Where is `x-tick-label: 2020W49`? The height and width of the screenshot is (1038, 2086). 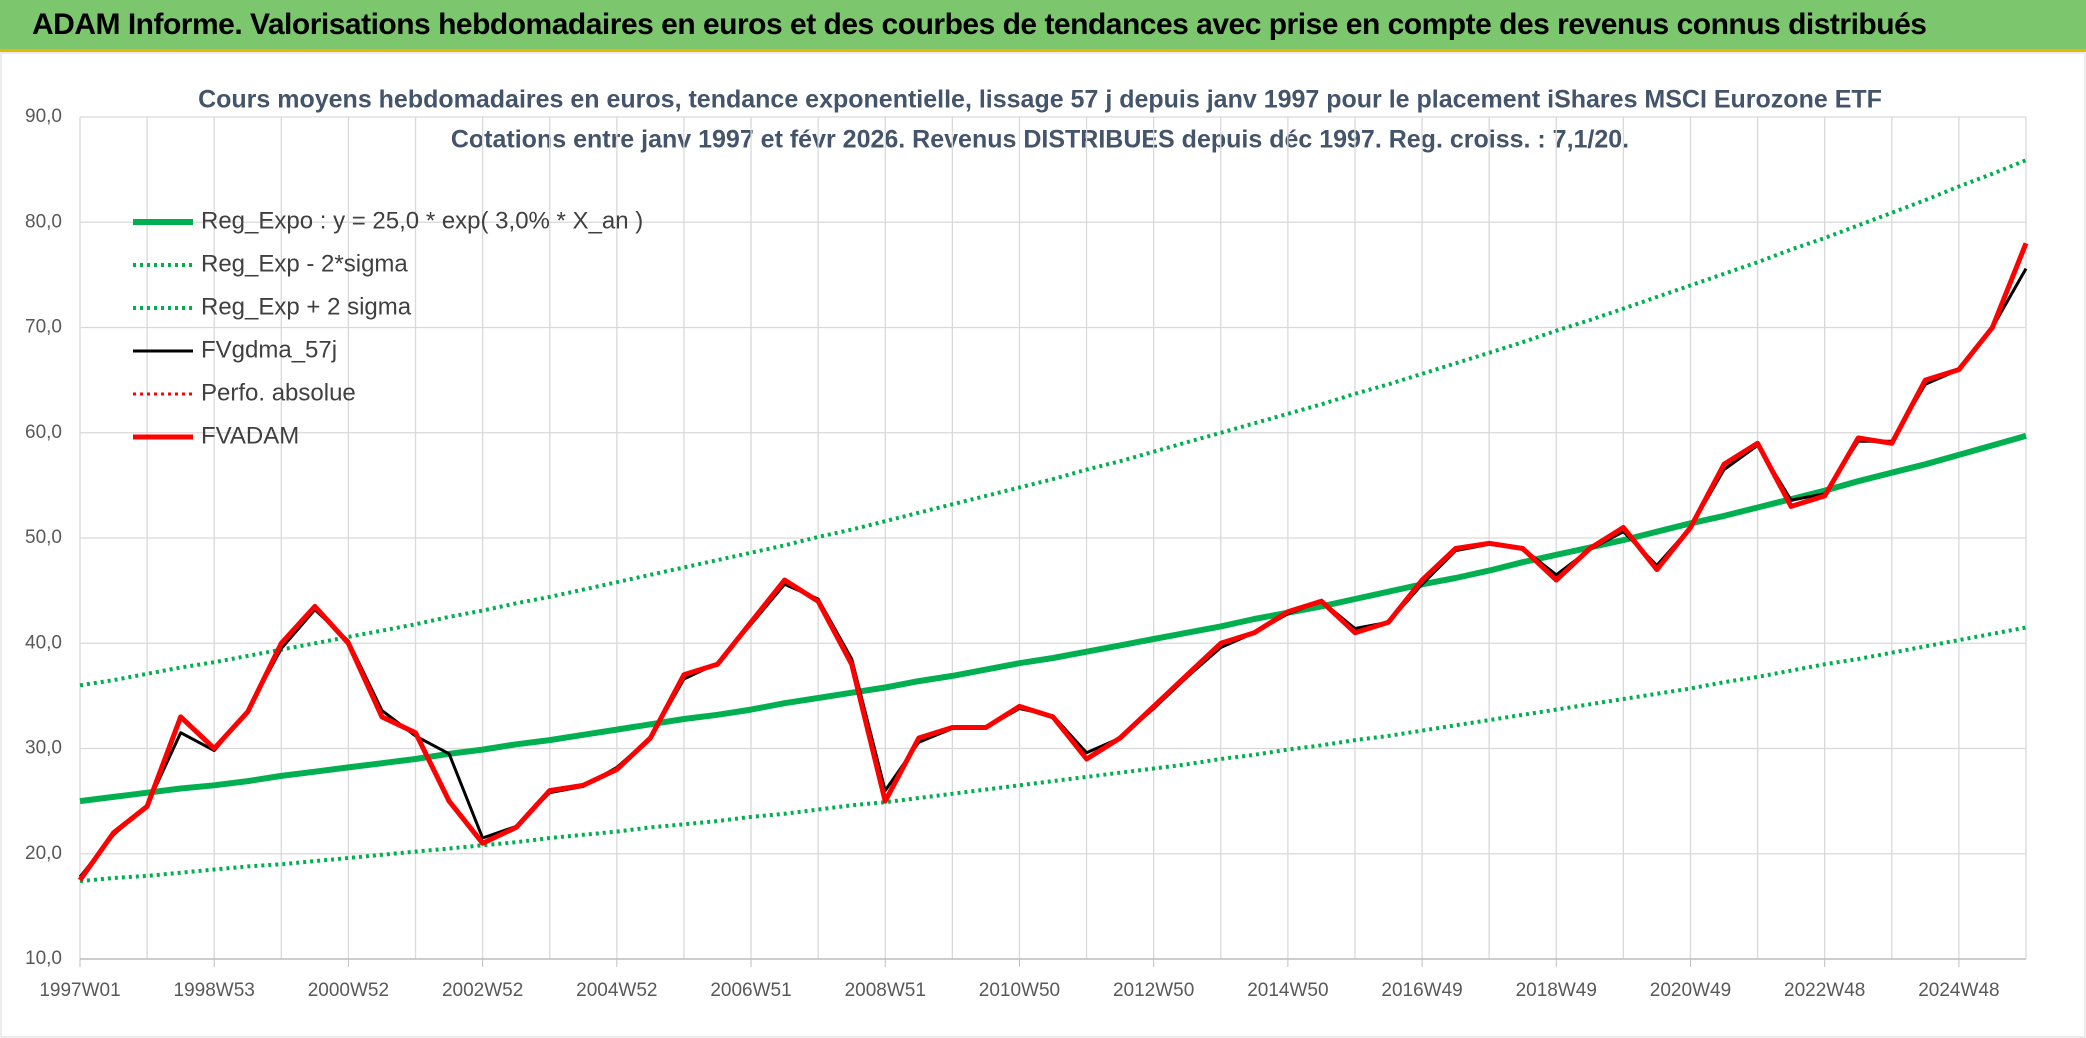
x-tick-label: 2020W49 is located at coordinates (1690, 990).